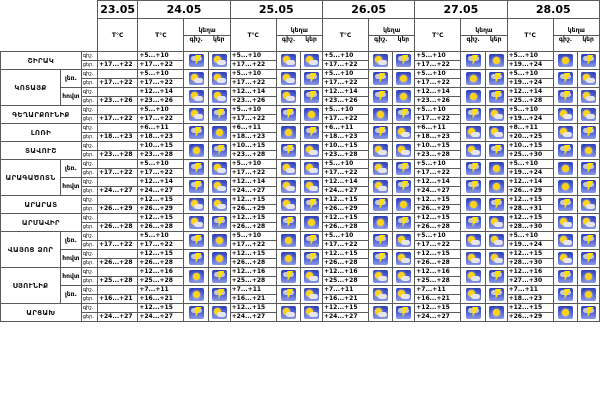 The height and width of the screenshot is (405, 600). What do you see at coordinates (117, 137) in the screenshot?
I see `temp-value-23: +18...+23` at bounding box center [117, 137].